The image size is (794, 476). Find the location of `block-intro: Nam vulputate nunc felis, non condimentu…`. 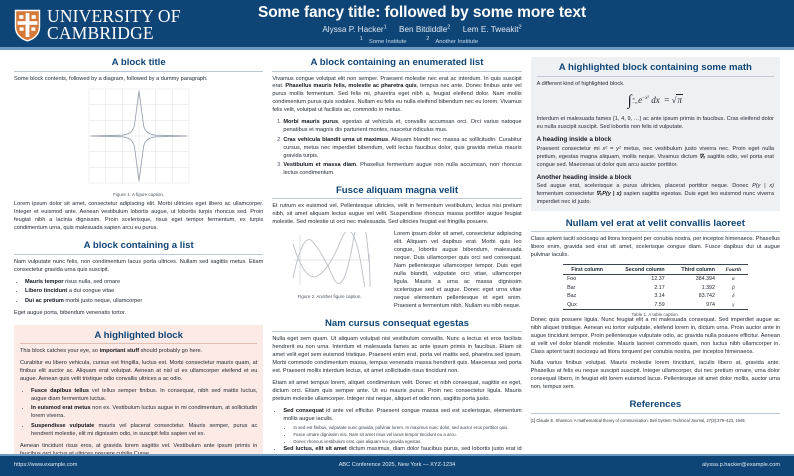

block-intro: Nam vulputate nunc felis, non condimentu… is located at coordinates (139, 265).